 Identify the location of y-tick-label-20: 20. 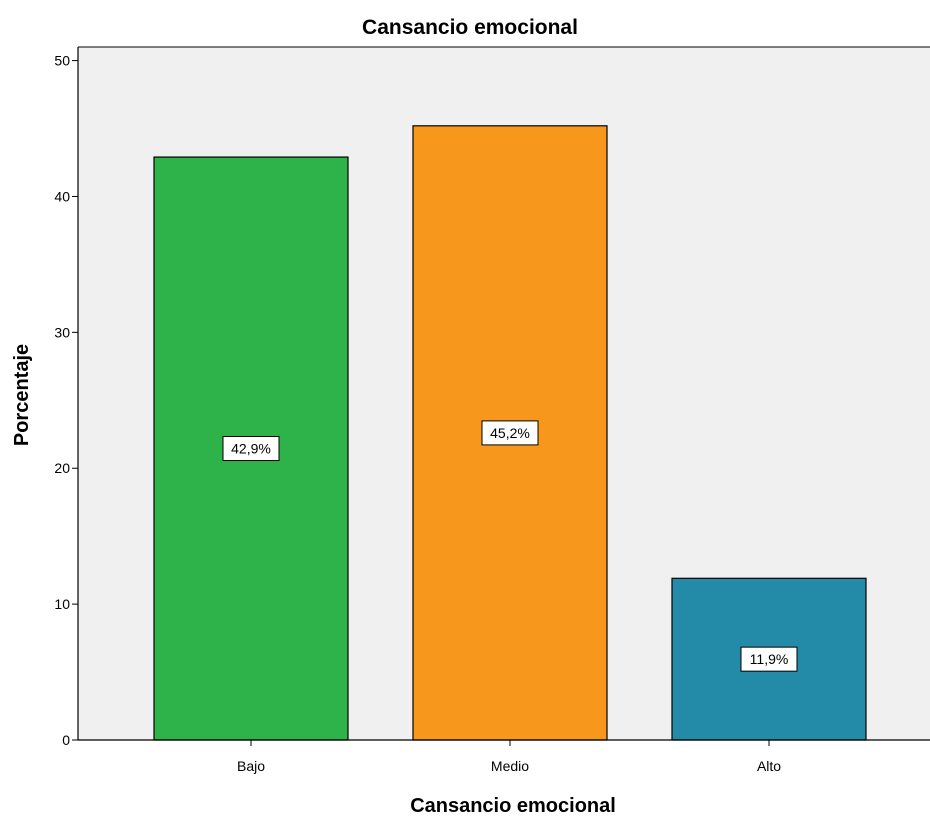
(62, 468).